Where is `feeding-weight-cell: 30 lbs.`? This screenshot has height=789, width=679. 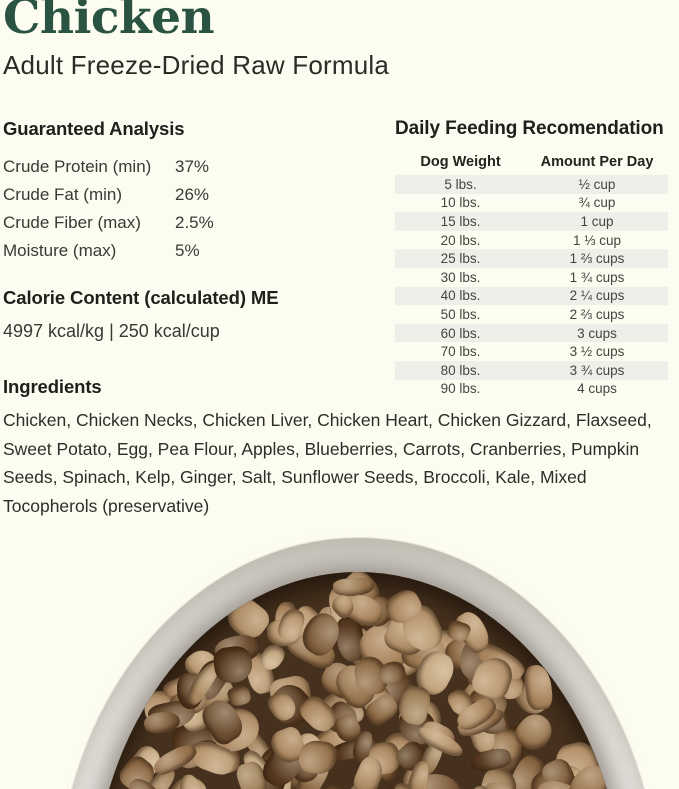 feeding-weight-cell: 30 lbs. is located at coordinates (460, 277).